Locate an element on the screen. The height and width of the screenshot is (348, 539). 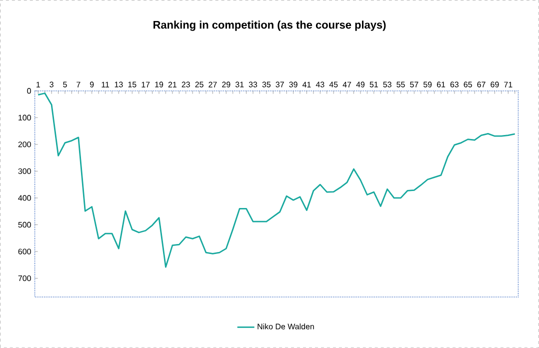
chart-title: Ranking in competition (as the course plays) is located at coordinates (270, 25).